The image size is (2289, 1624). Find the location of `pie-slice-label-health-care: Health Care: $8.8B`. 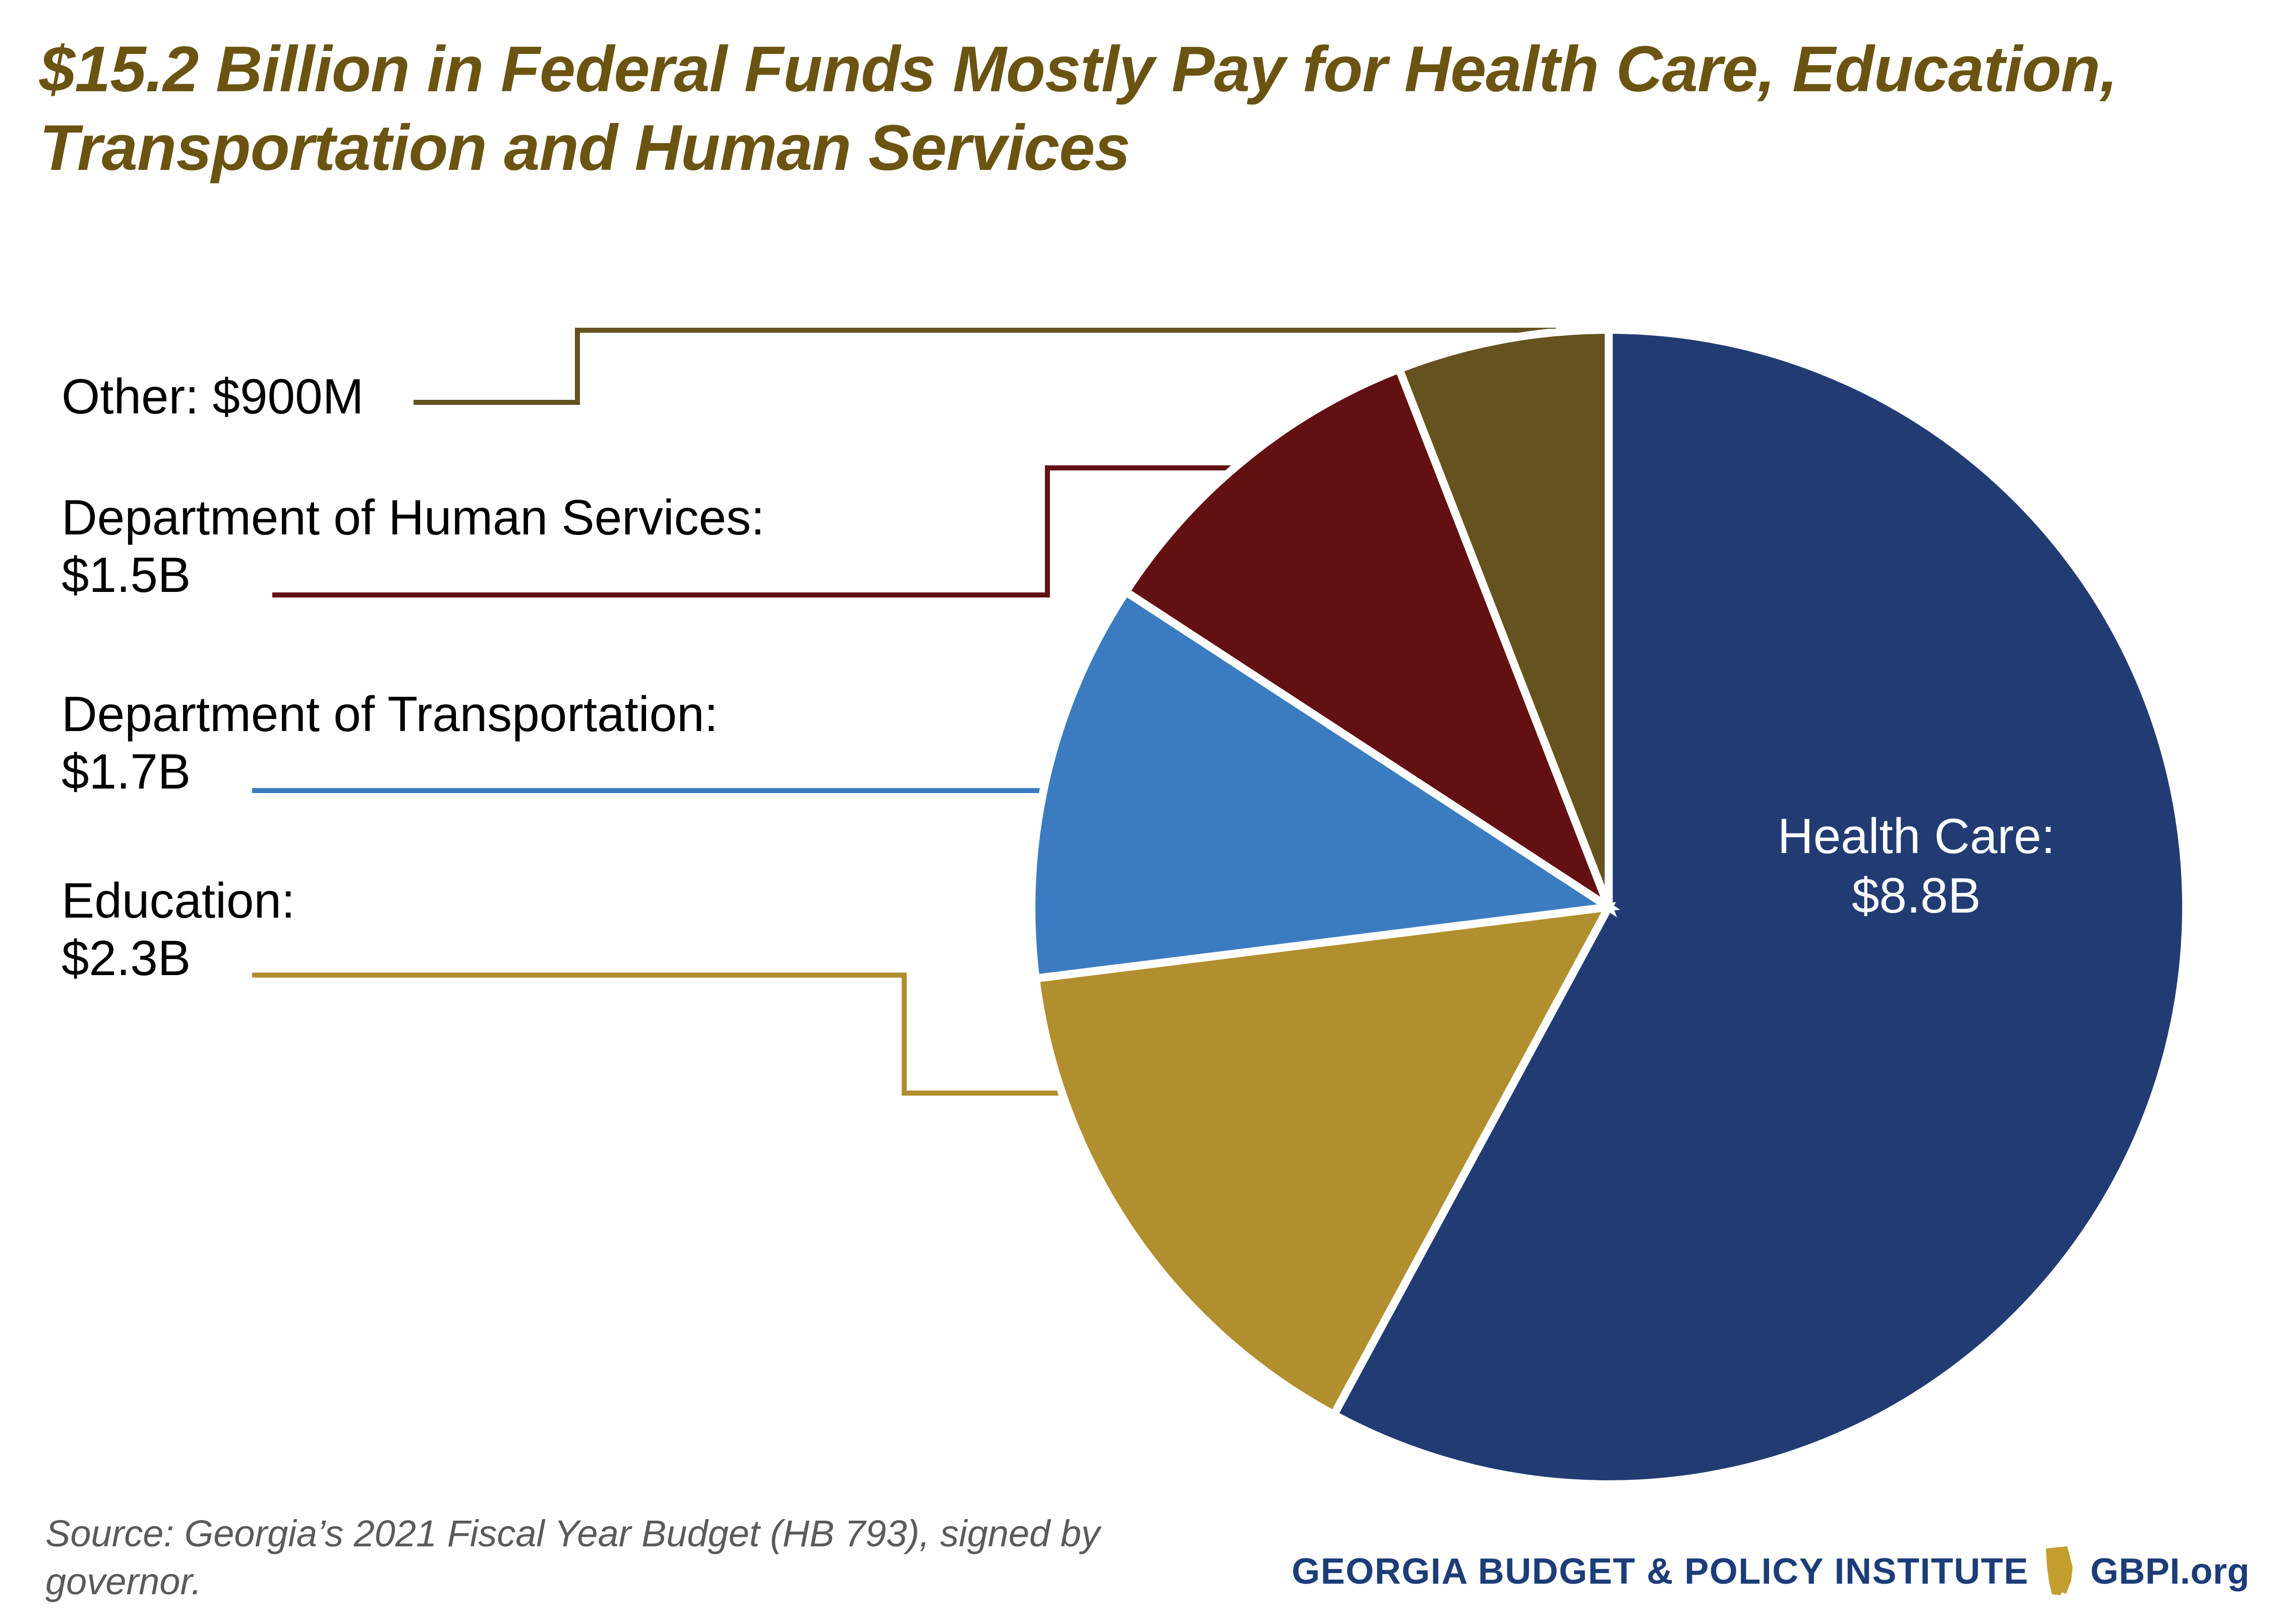

pie-slice-label-health-care: Health Care: $8.8B is located at coordinates (1916, 865).